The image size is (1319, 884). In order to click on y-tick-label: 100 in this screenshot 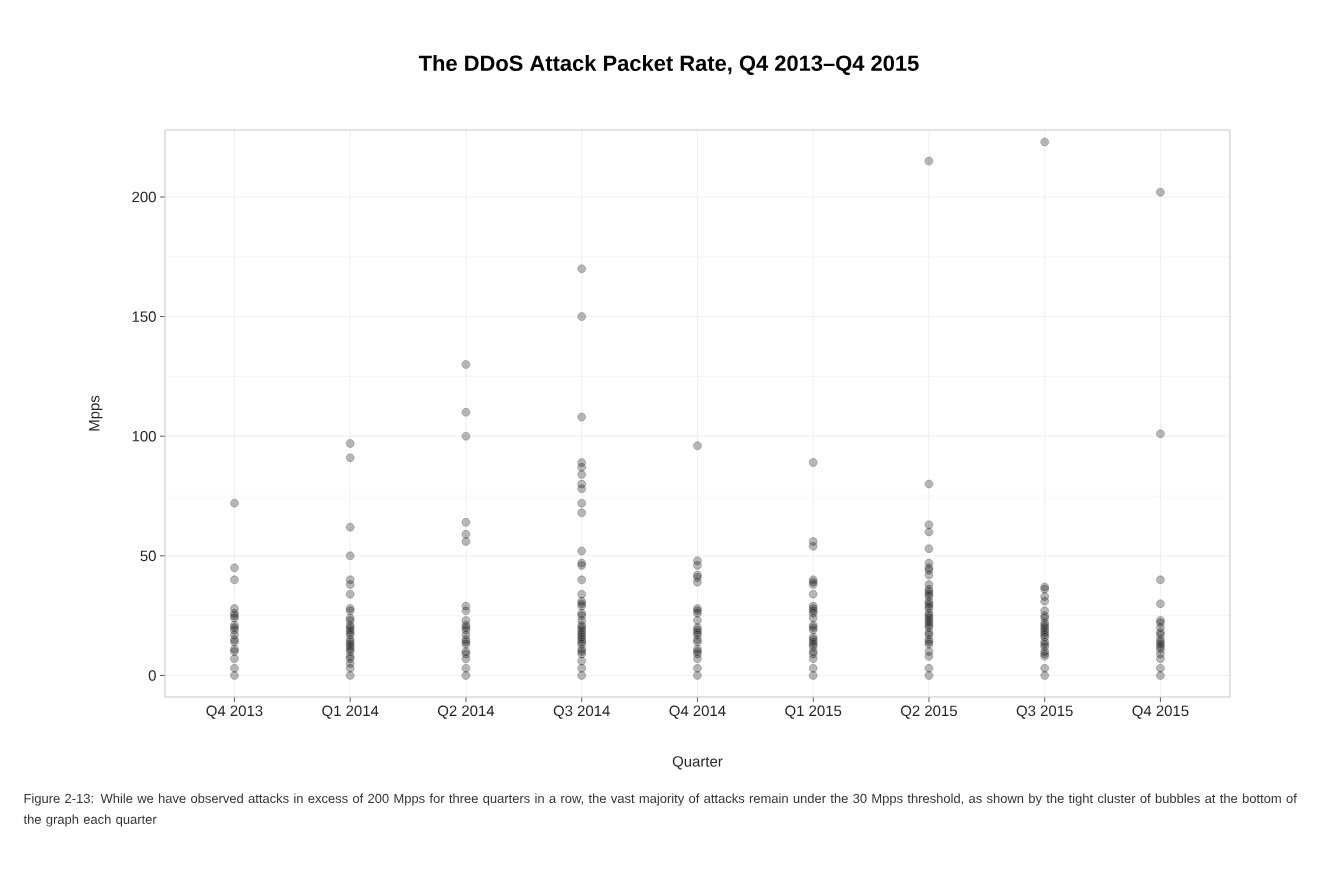, I will do `click(144, 436)`.